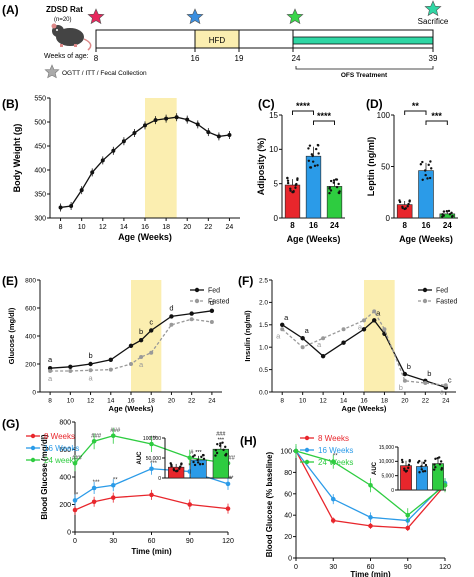 Image resolution: width=474 pixels, height=577 pixels. Describe the element at coordinates (292, 225) in the screenshot. I see `x-tick-label: 8` at that location.